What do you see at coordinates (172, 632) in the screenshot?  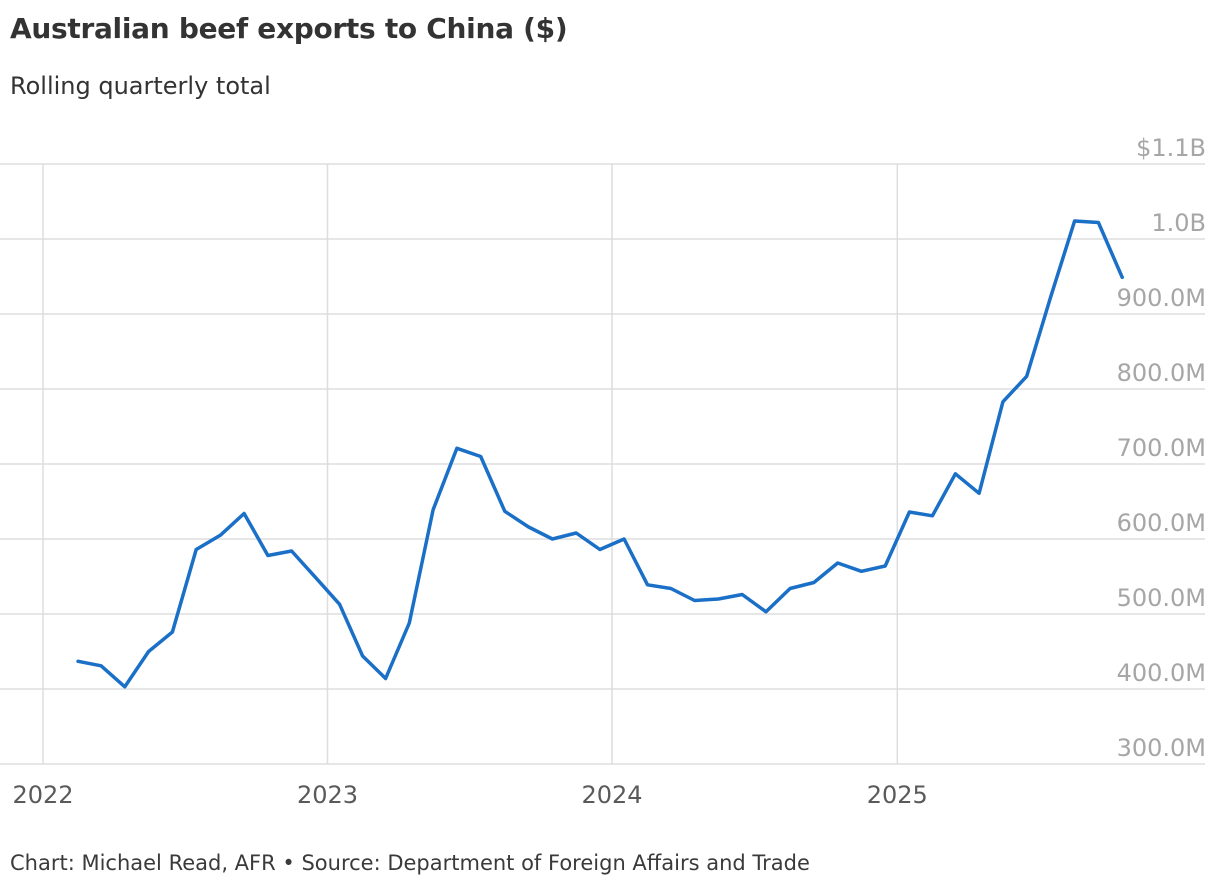 I see `data-point: 2022-06: 476` at bounding box center [172, 632].